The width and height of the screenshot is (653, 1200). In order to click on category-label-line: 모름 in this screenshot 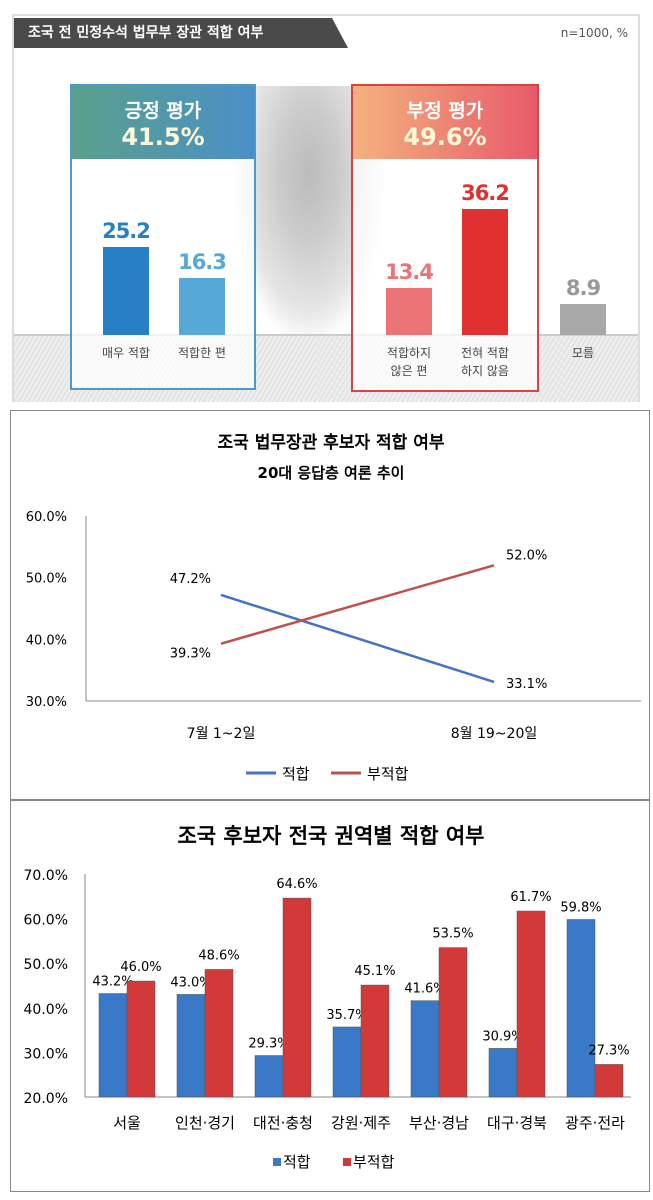, I will do `click(583, 353)`.